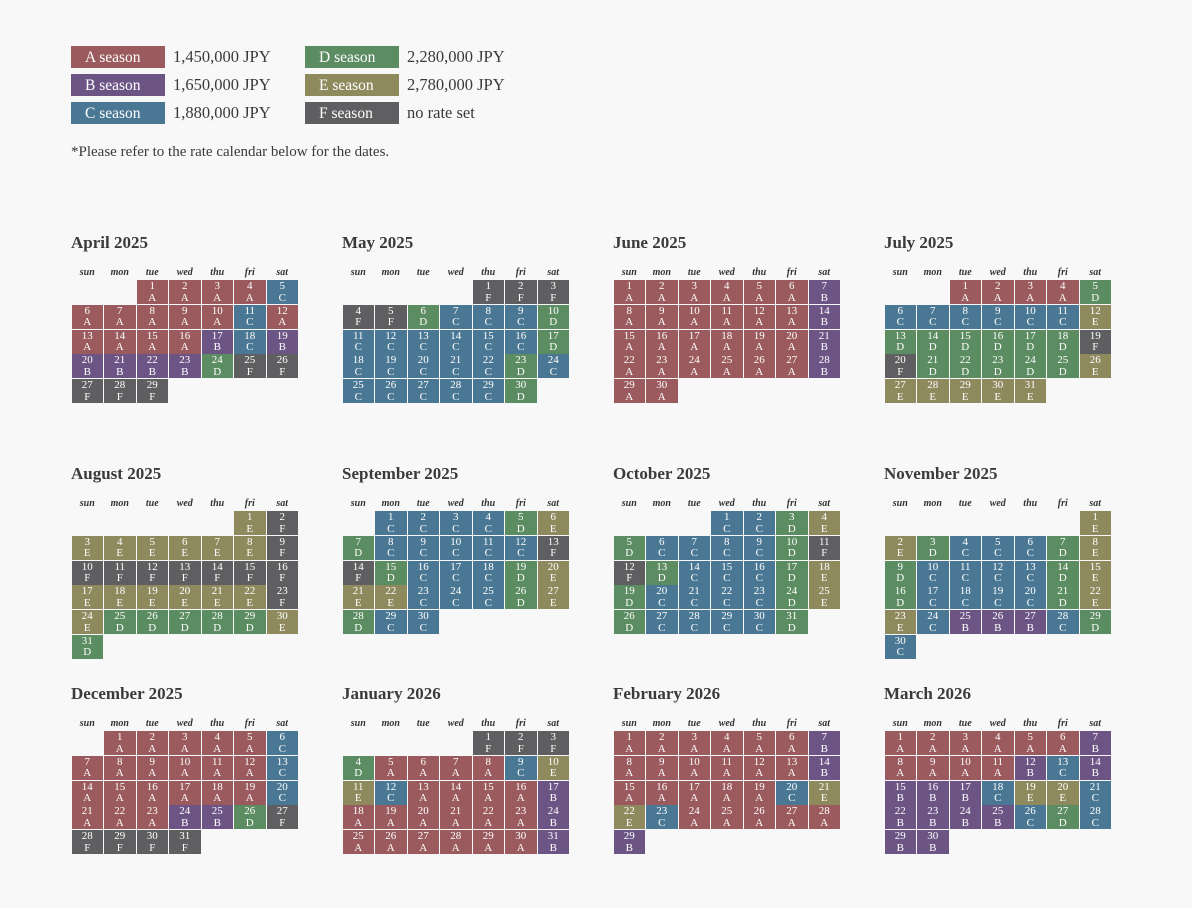  Describe the element at coordinates (997, 723) in the screenshot. I see `weekday-label: wed` at that location.